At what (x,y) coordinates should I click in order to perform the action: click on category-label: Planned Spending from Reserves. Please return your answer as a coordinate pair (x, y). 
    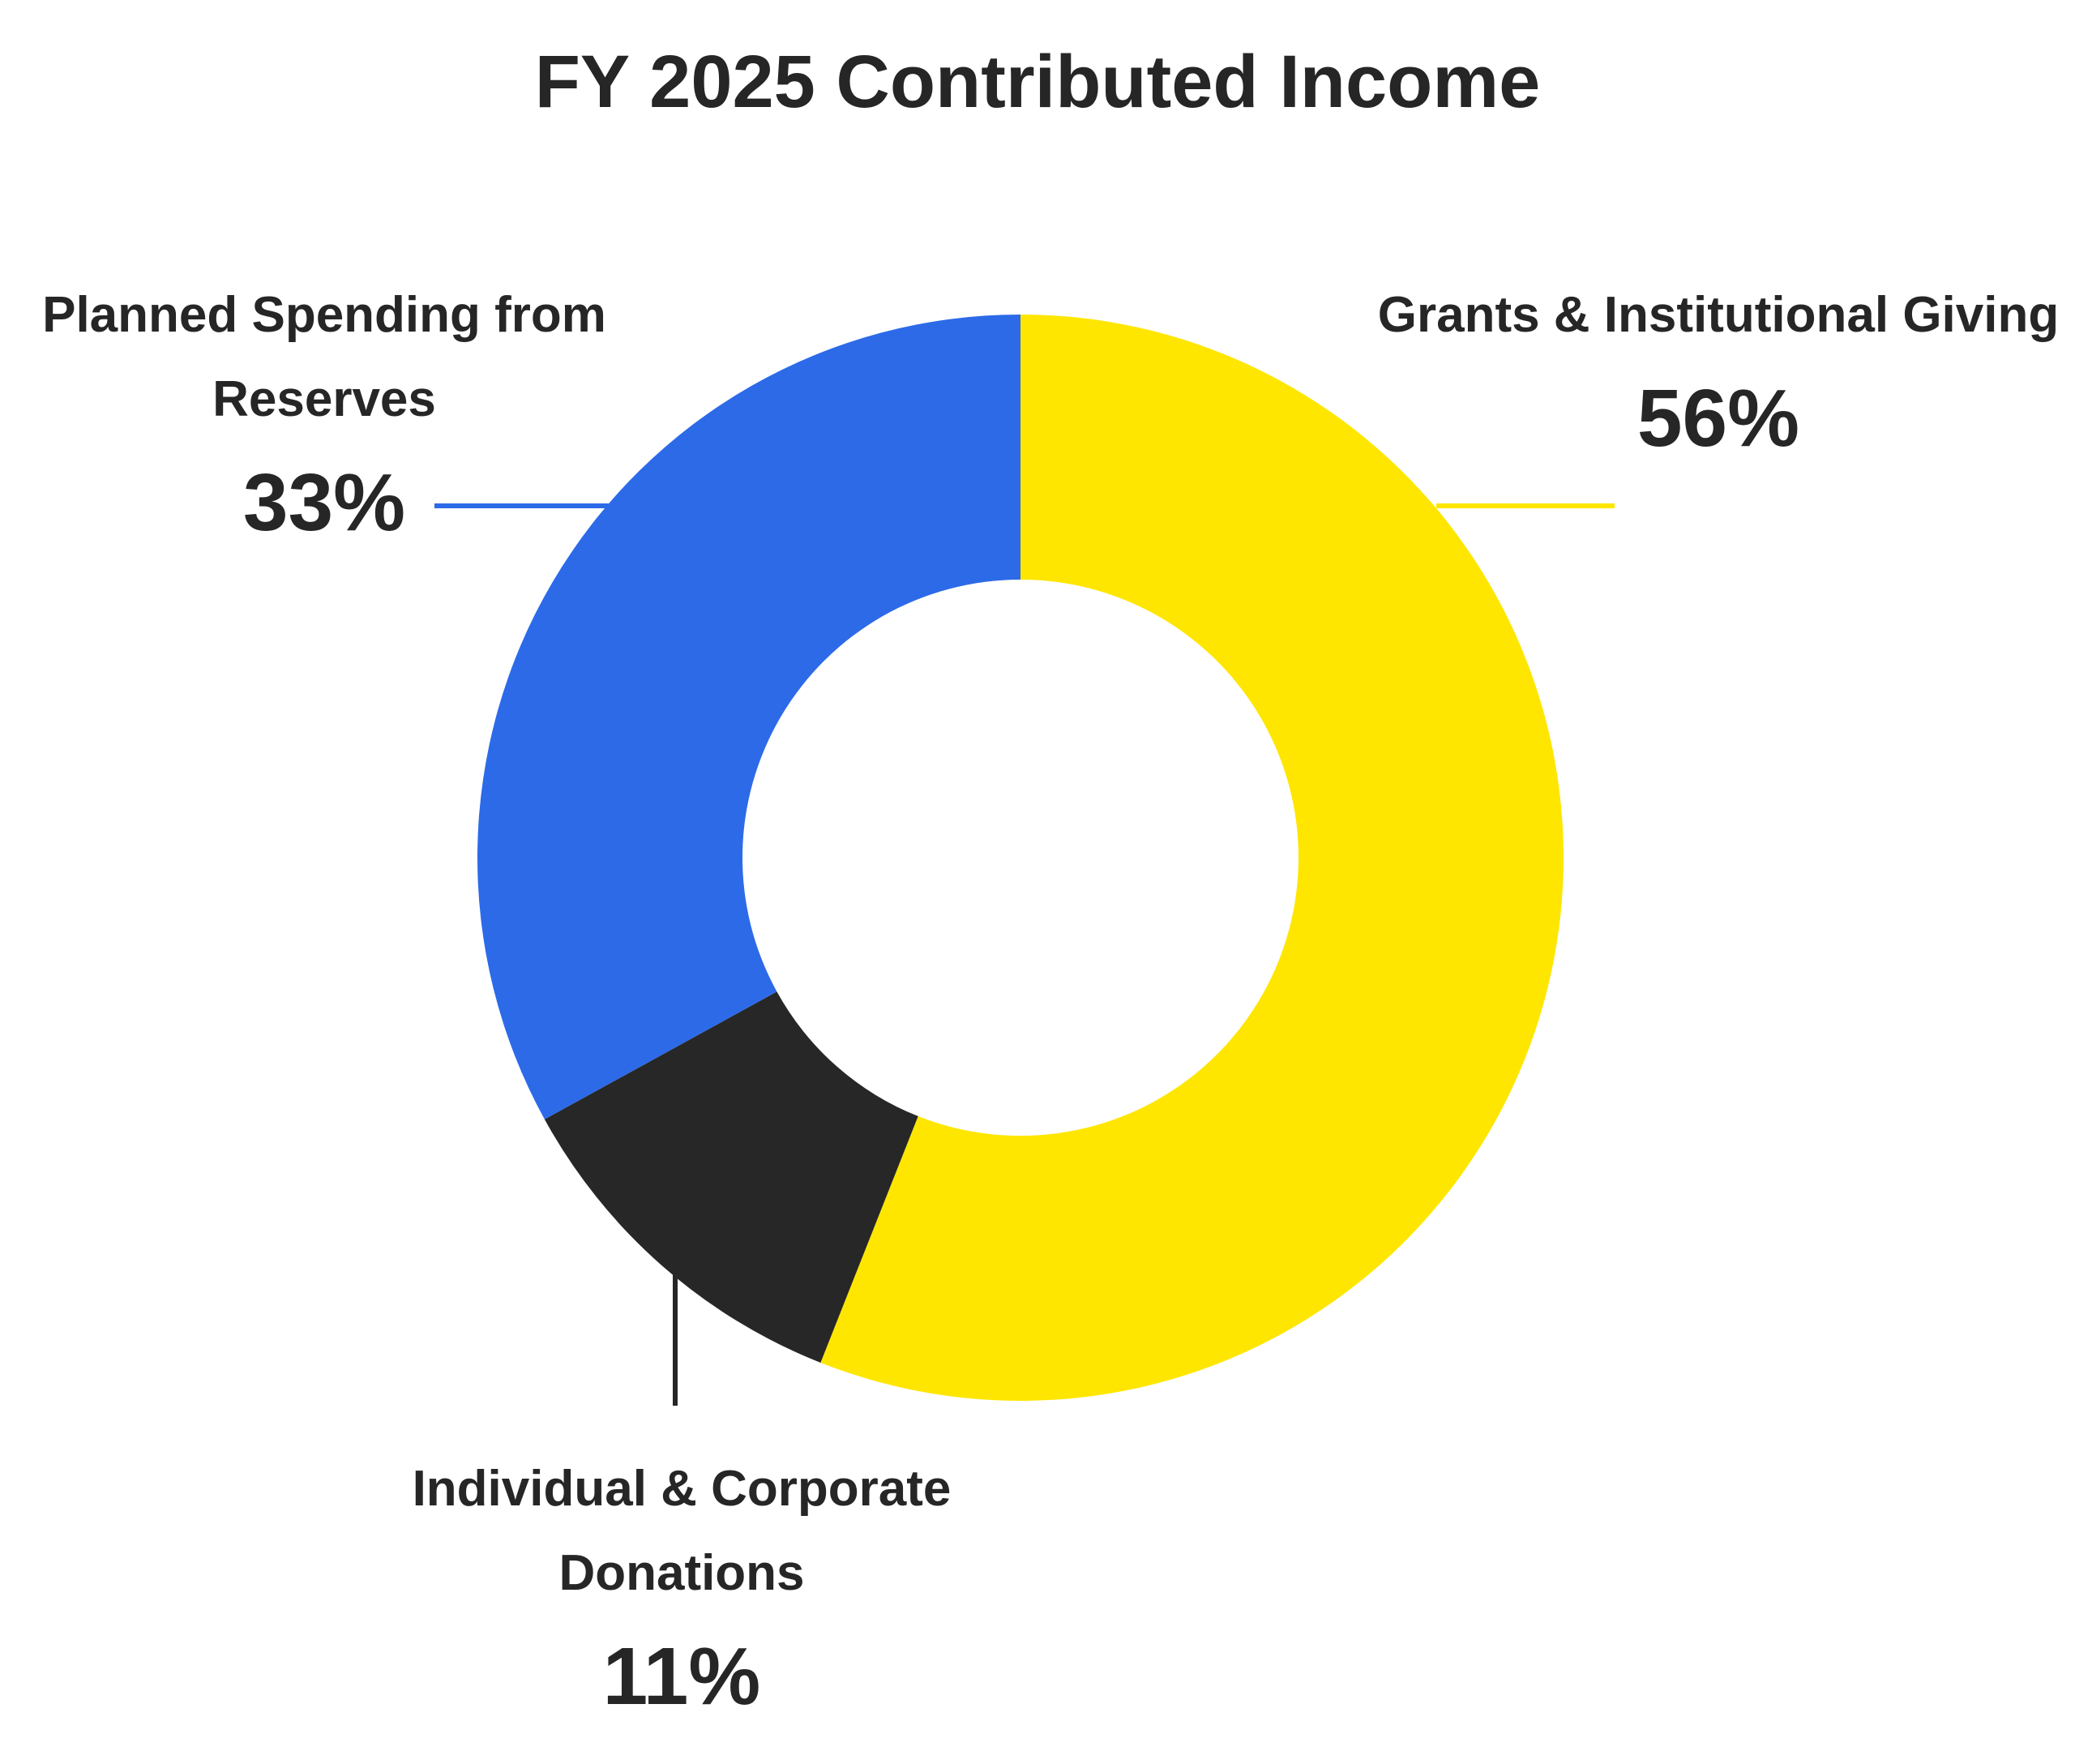
    Looking at the image, I should click on (324, 357).